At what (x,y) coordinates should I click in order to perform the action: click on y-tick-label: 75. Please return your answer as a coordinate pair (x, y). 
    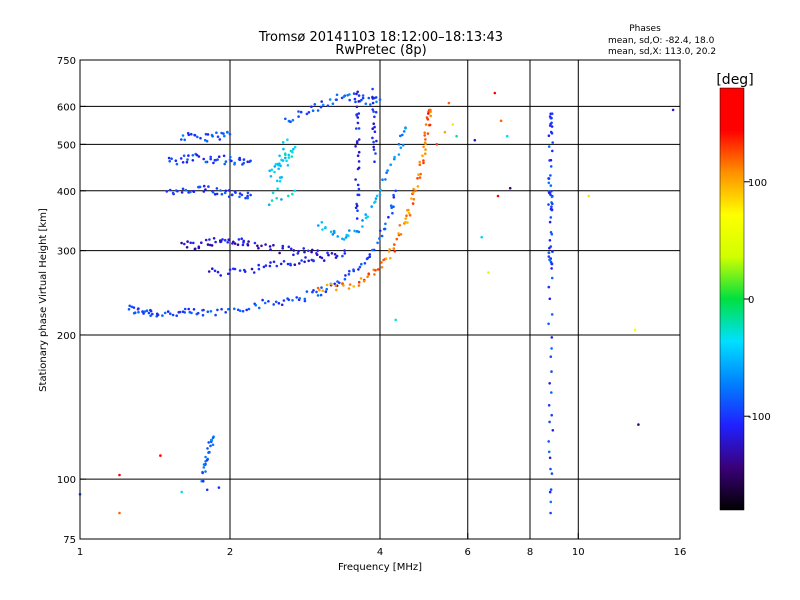
    Looking at the image, I should click on (69, 540).